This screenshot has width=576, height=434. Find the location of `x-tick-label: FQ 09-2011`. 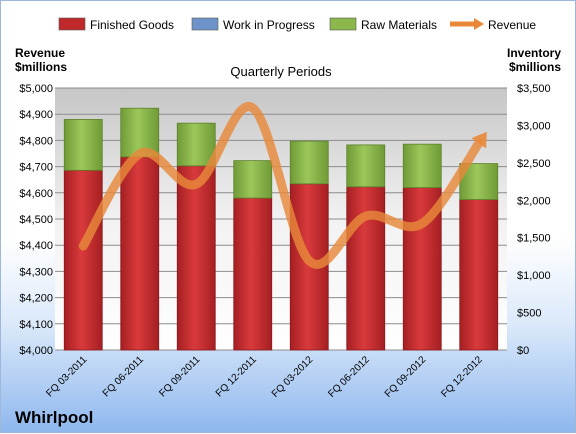

x-tick-label: FQ 09-2011 is located at coordinates (179, 376).